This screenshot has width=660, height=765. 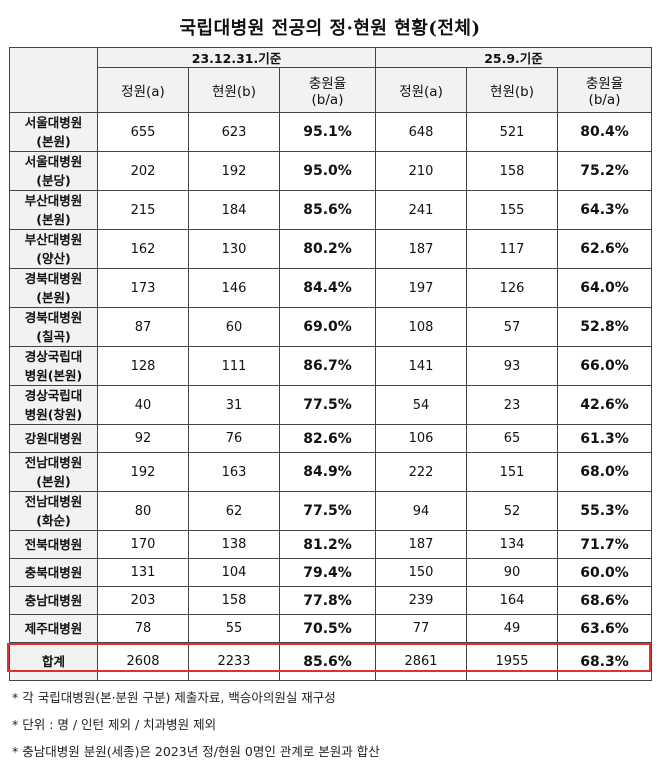 I want to click on quota-cell: 87, so click(x=143, y=327).